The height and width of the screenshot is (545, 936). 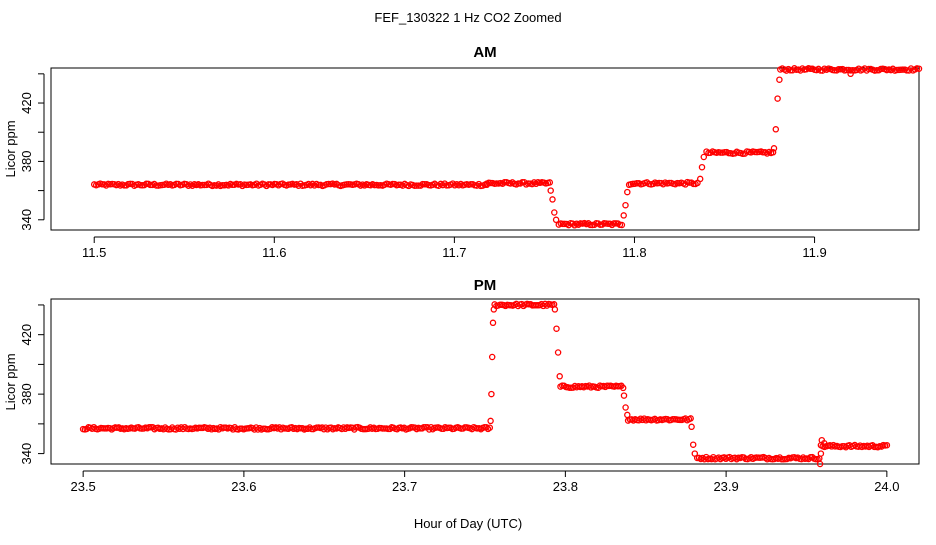 I want to click on am-y-tick-label: 340, so click(x=26, y=220).